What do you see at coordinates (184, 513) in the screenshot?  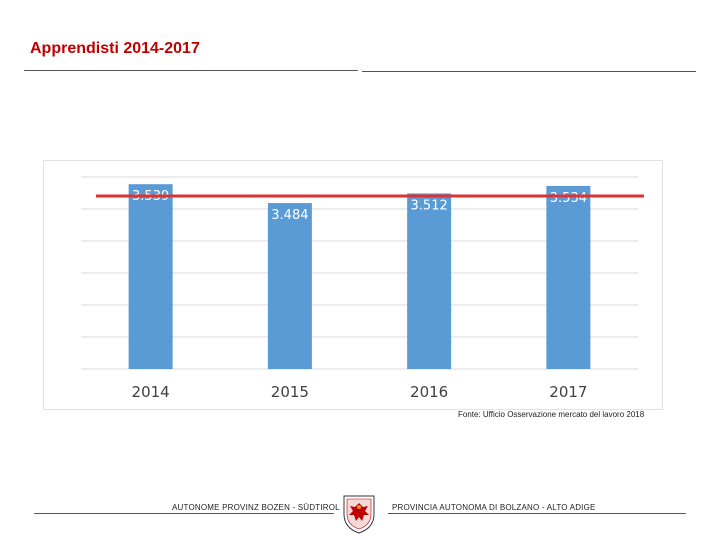 I see `footer-divider-left` at bounding box center [184, 513].